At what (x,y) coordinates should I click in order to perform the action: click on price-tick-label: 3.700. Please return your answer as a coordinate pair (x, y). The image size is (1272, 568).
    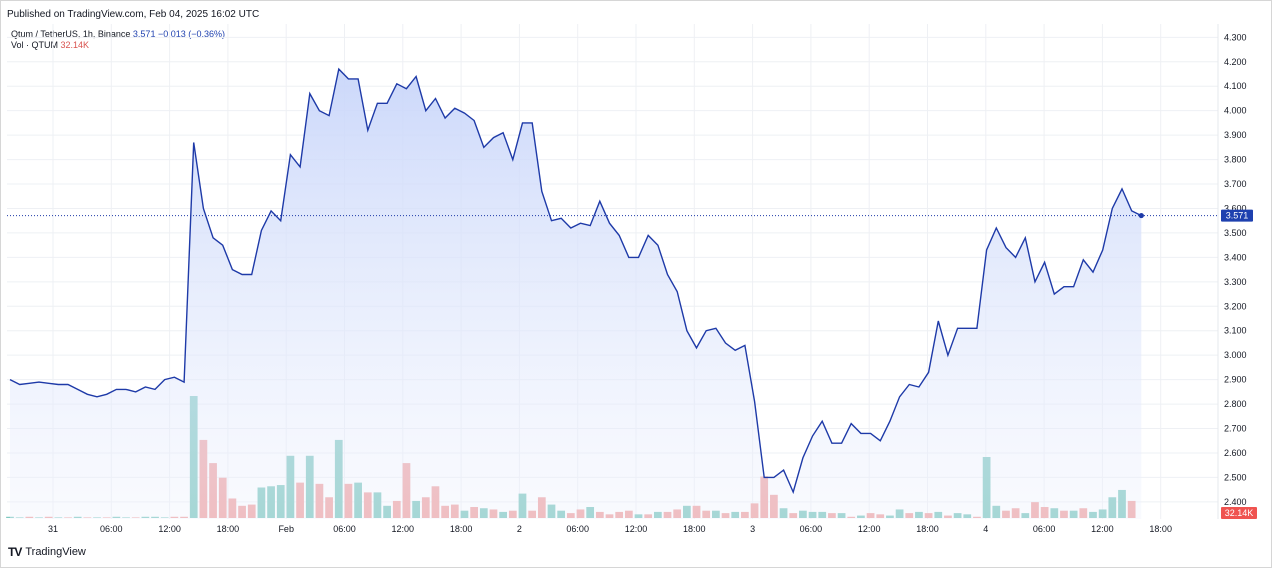
    Looking at the image, I should click on (1235, 184).